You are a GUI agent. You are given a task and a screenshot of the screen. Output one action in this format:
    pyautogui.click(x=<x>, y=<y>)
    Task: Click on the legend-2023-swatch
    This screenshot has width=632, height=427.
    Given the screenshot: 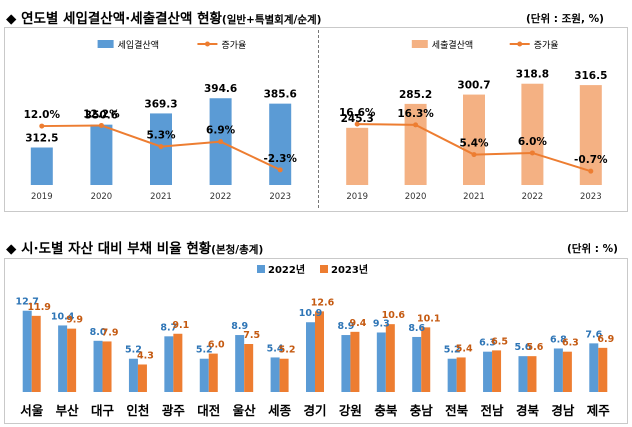 What is the action you would take?
    pyautogui.click(x=324, y=269)
    